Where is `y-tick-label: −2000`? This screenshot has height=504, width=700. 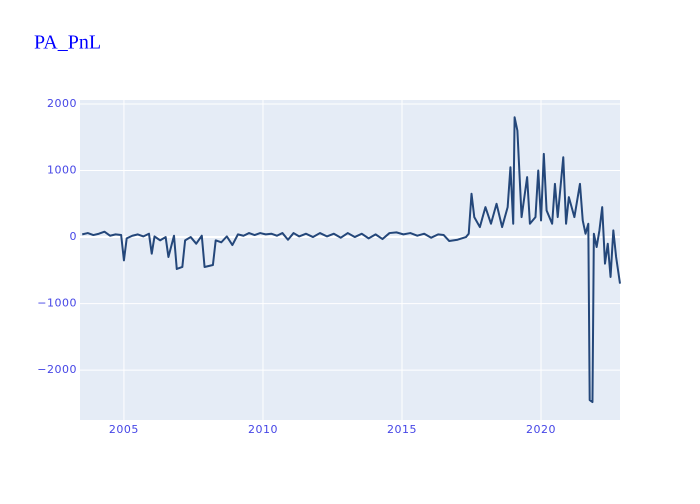
y-tick-label: −2000 is located at coordinates (57, 369).